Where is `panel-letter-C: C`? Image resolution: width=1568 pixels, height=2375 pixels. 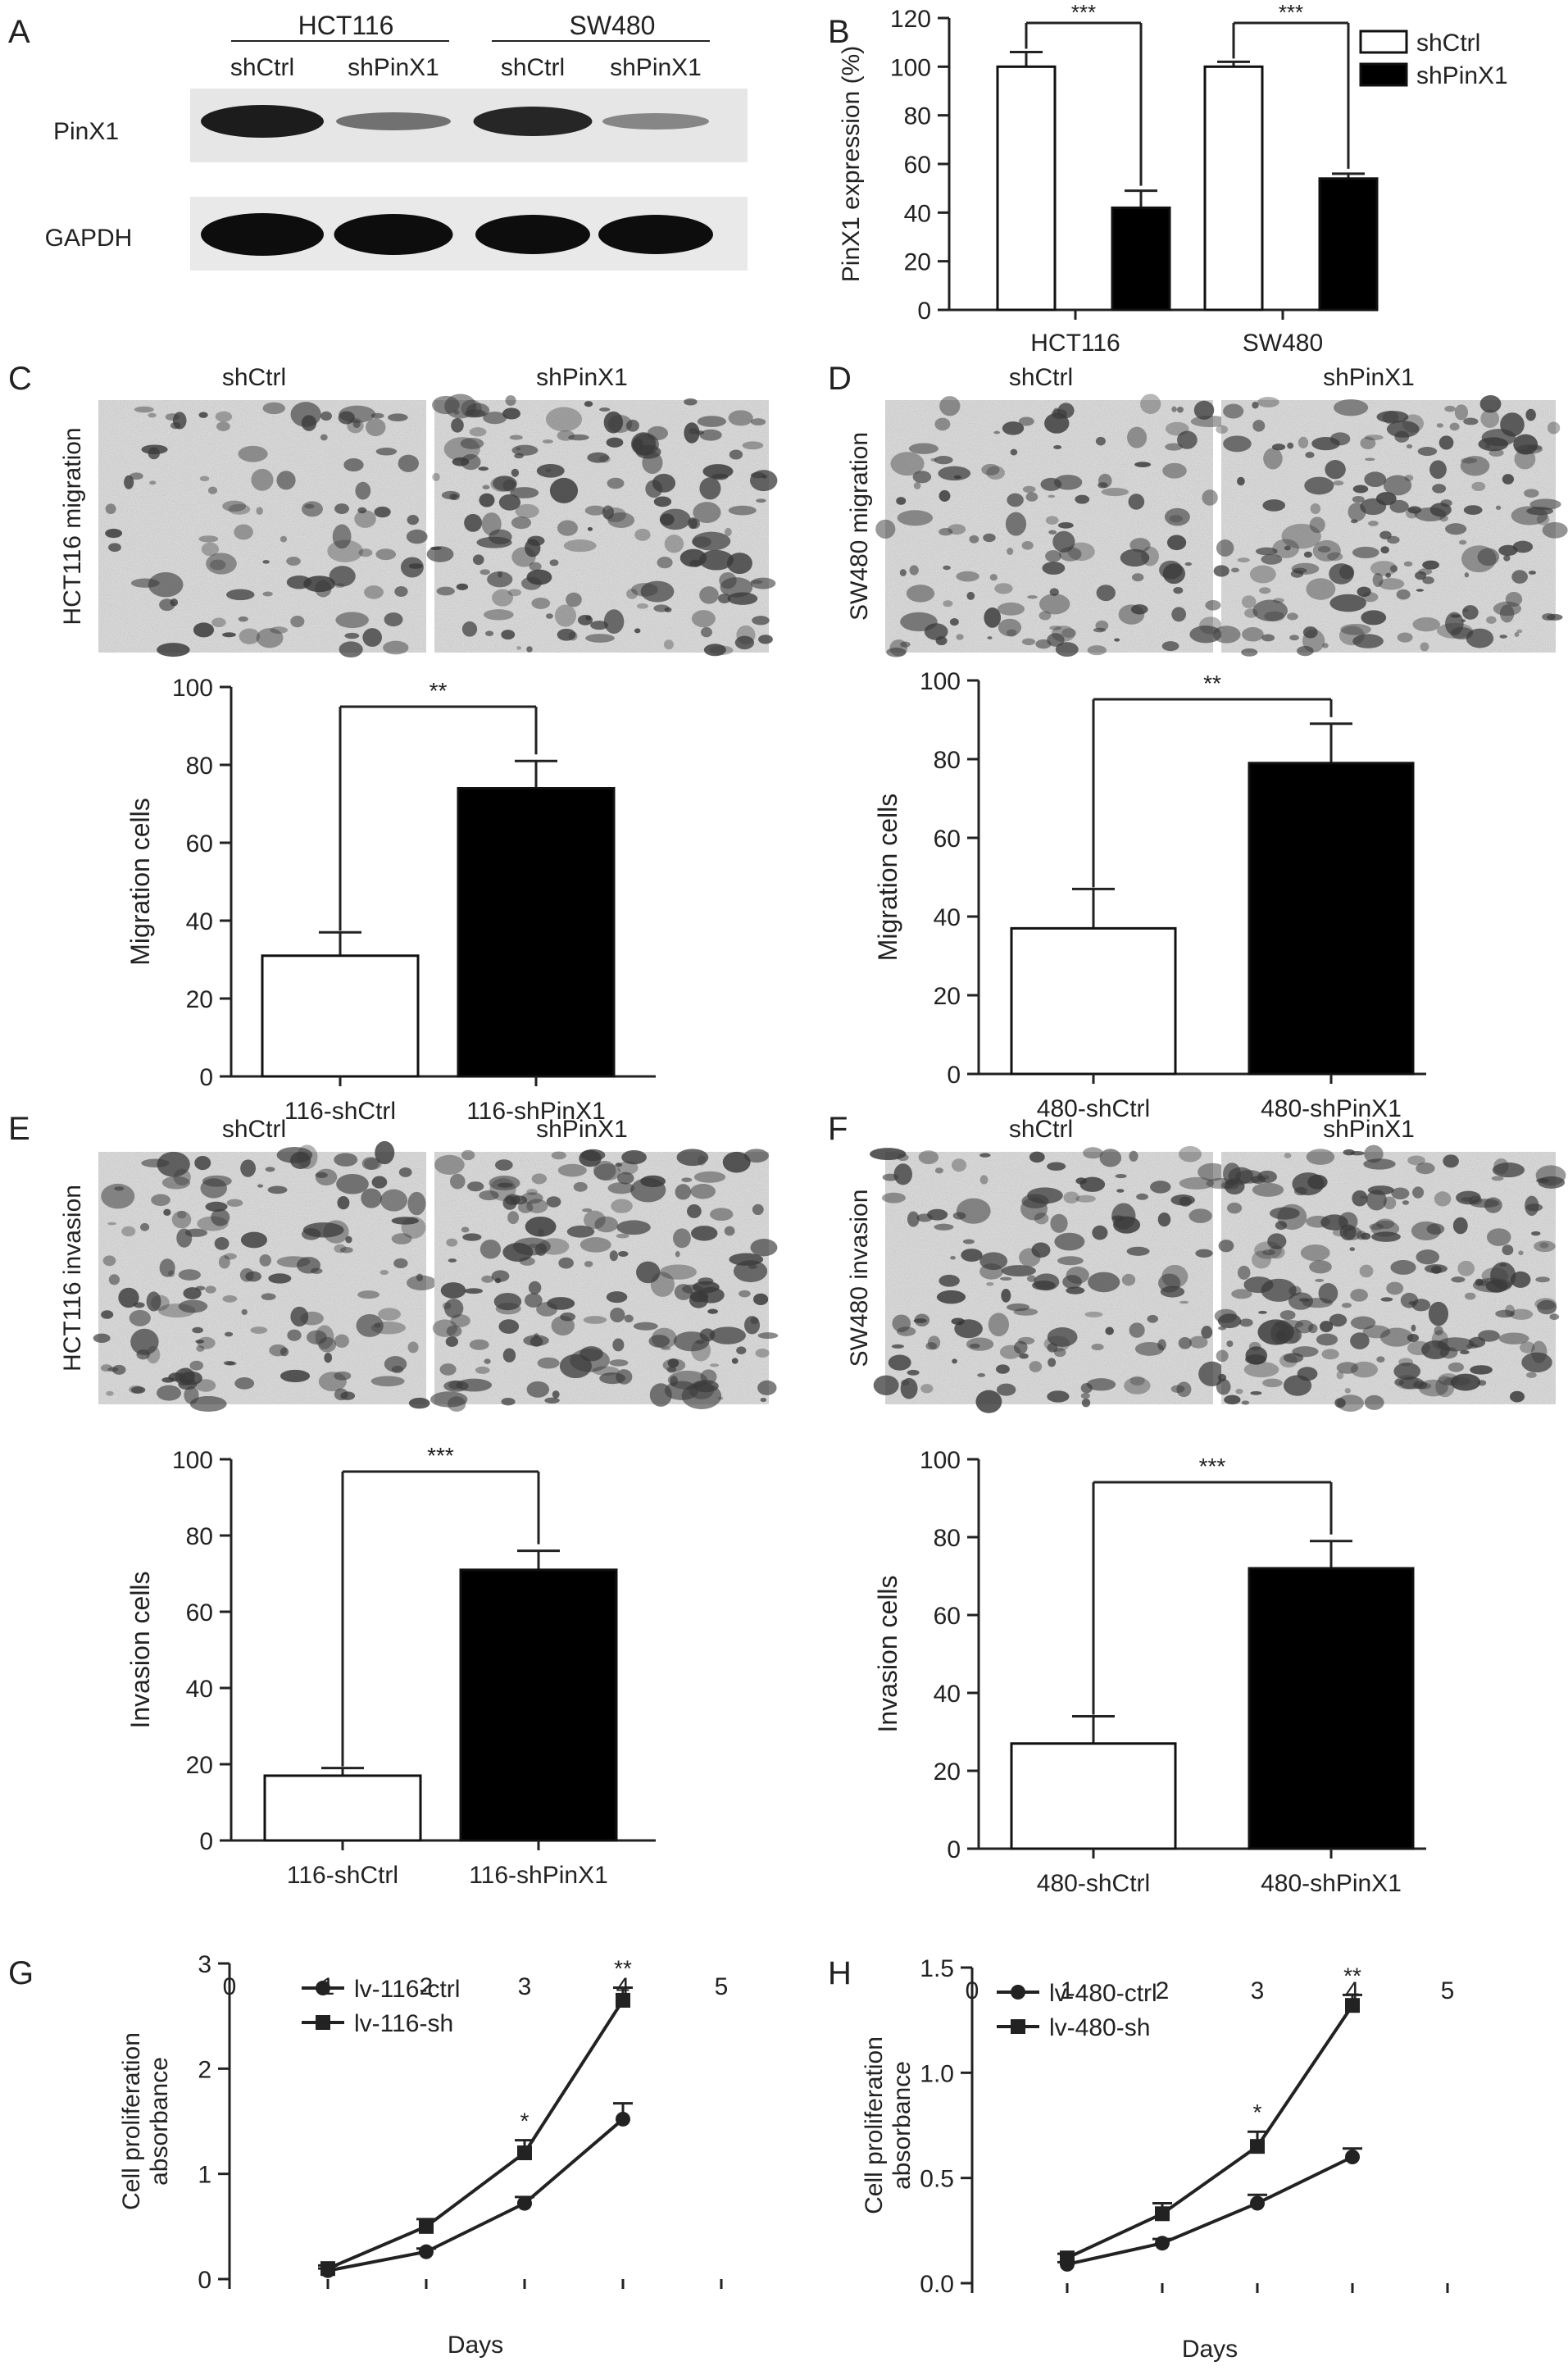
panel-letter-C: C is located at coordinates (20, 379).